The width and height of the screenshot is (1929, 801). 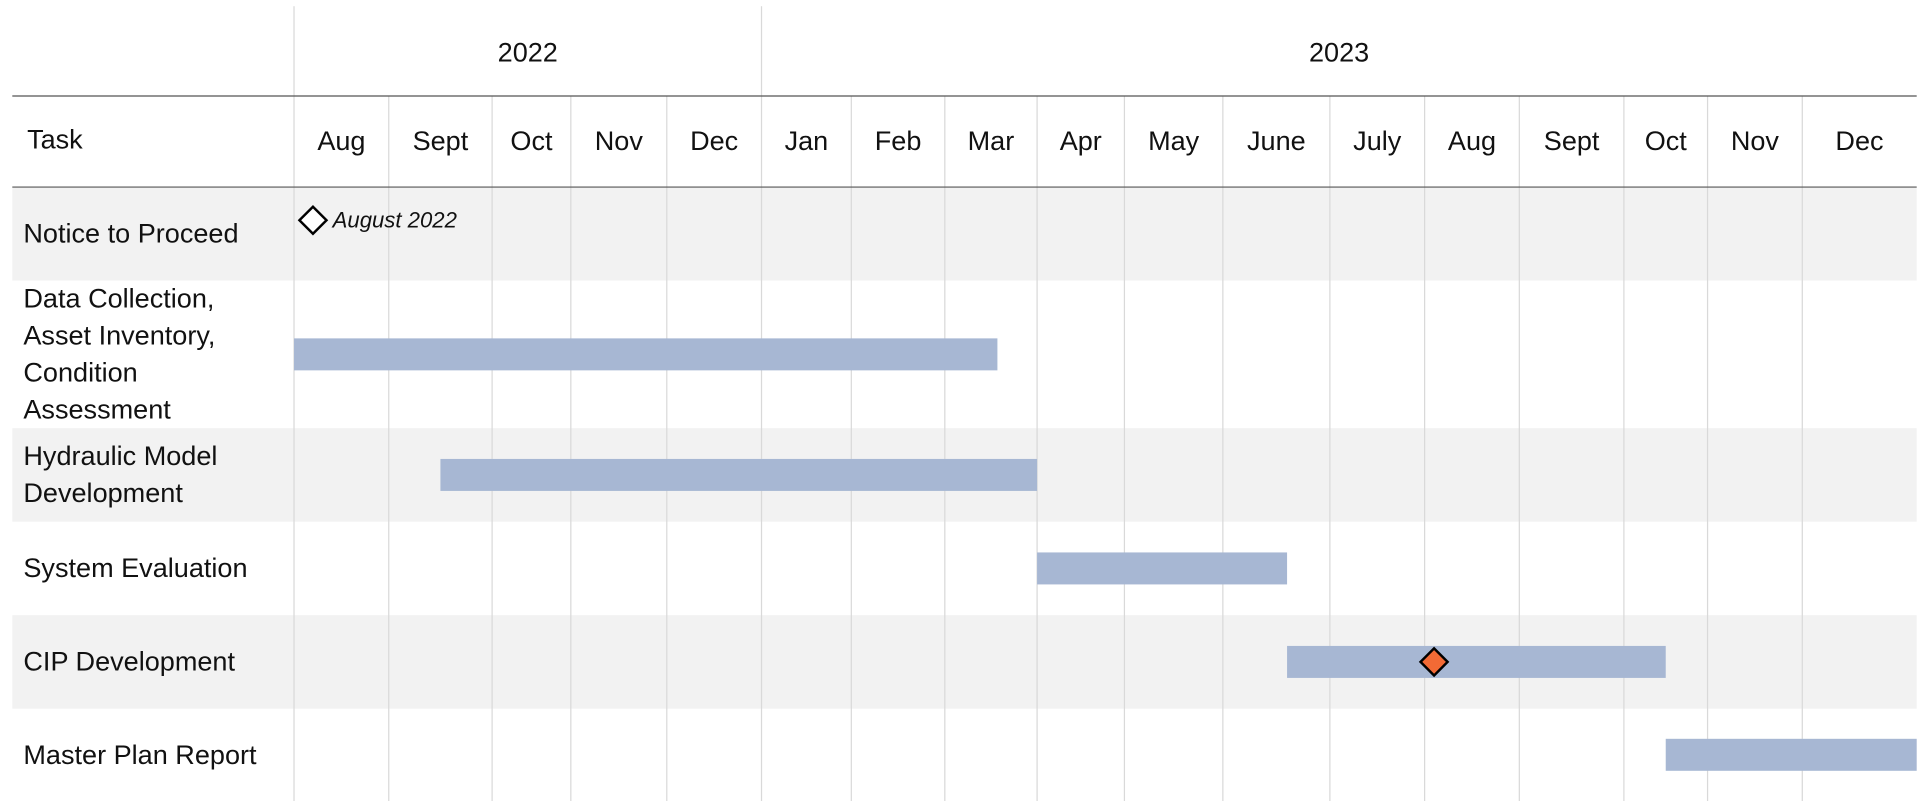 I want to click on task-label: Notice to Proceed, so click(x=131, y=233).